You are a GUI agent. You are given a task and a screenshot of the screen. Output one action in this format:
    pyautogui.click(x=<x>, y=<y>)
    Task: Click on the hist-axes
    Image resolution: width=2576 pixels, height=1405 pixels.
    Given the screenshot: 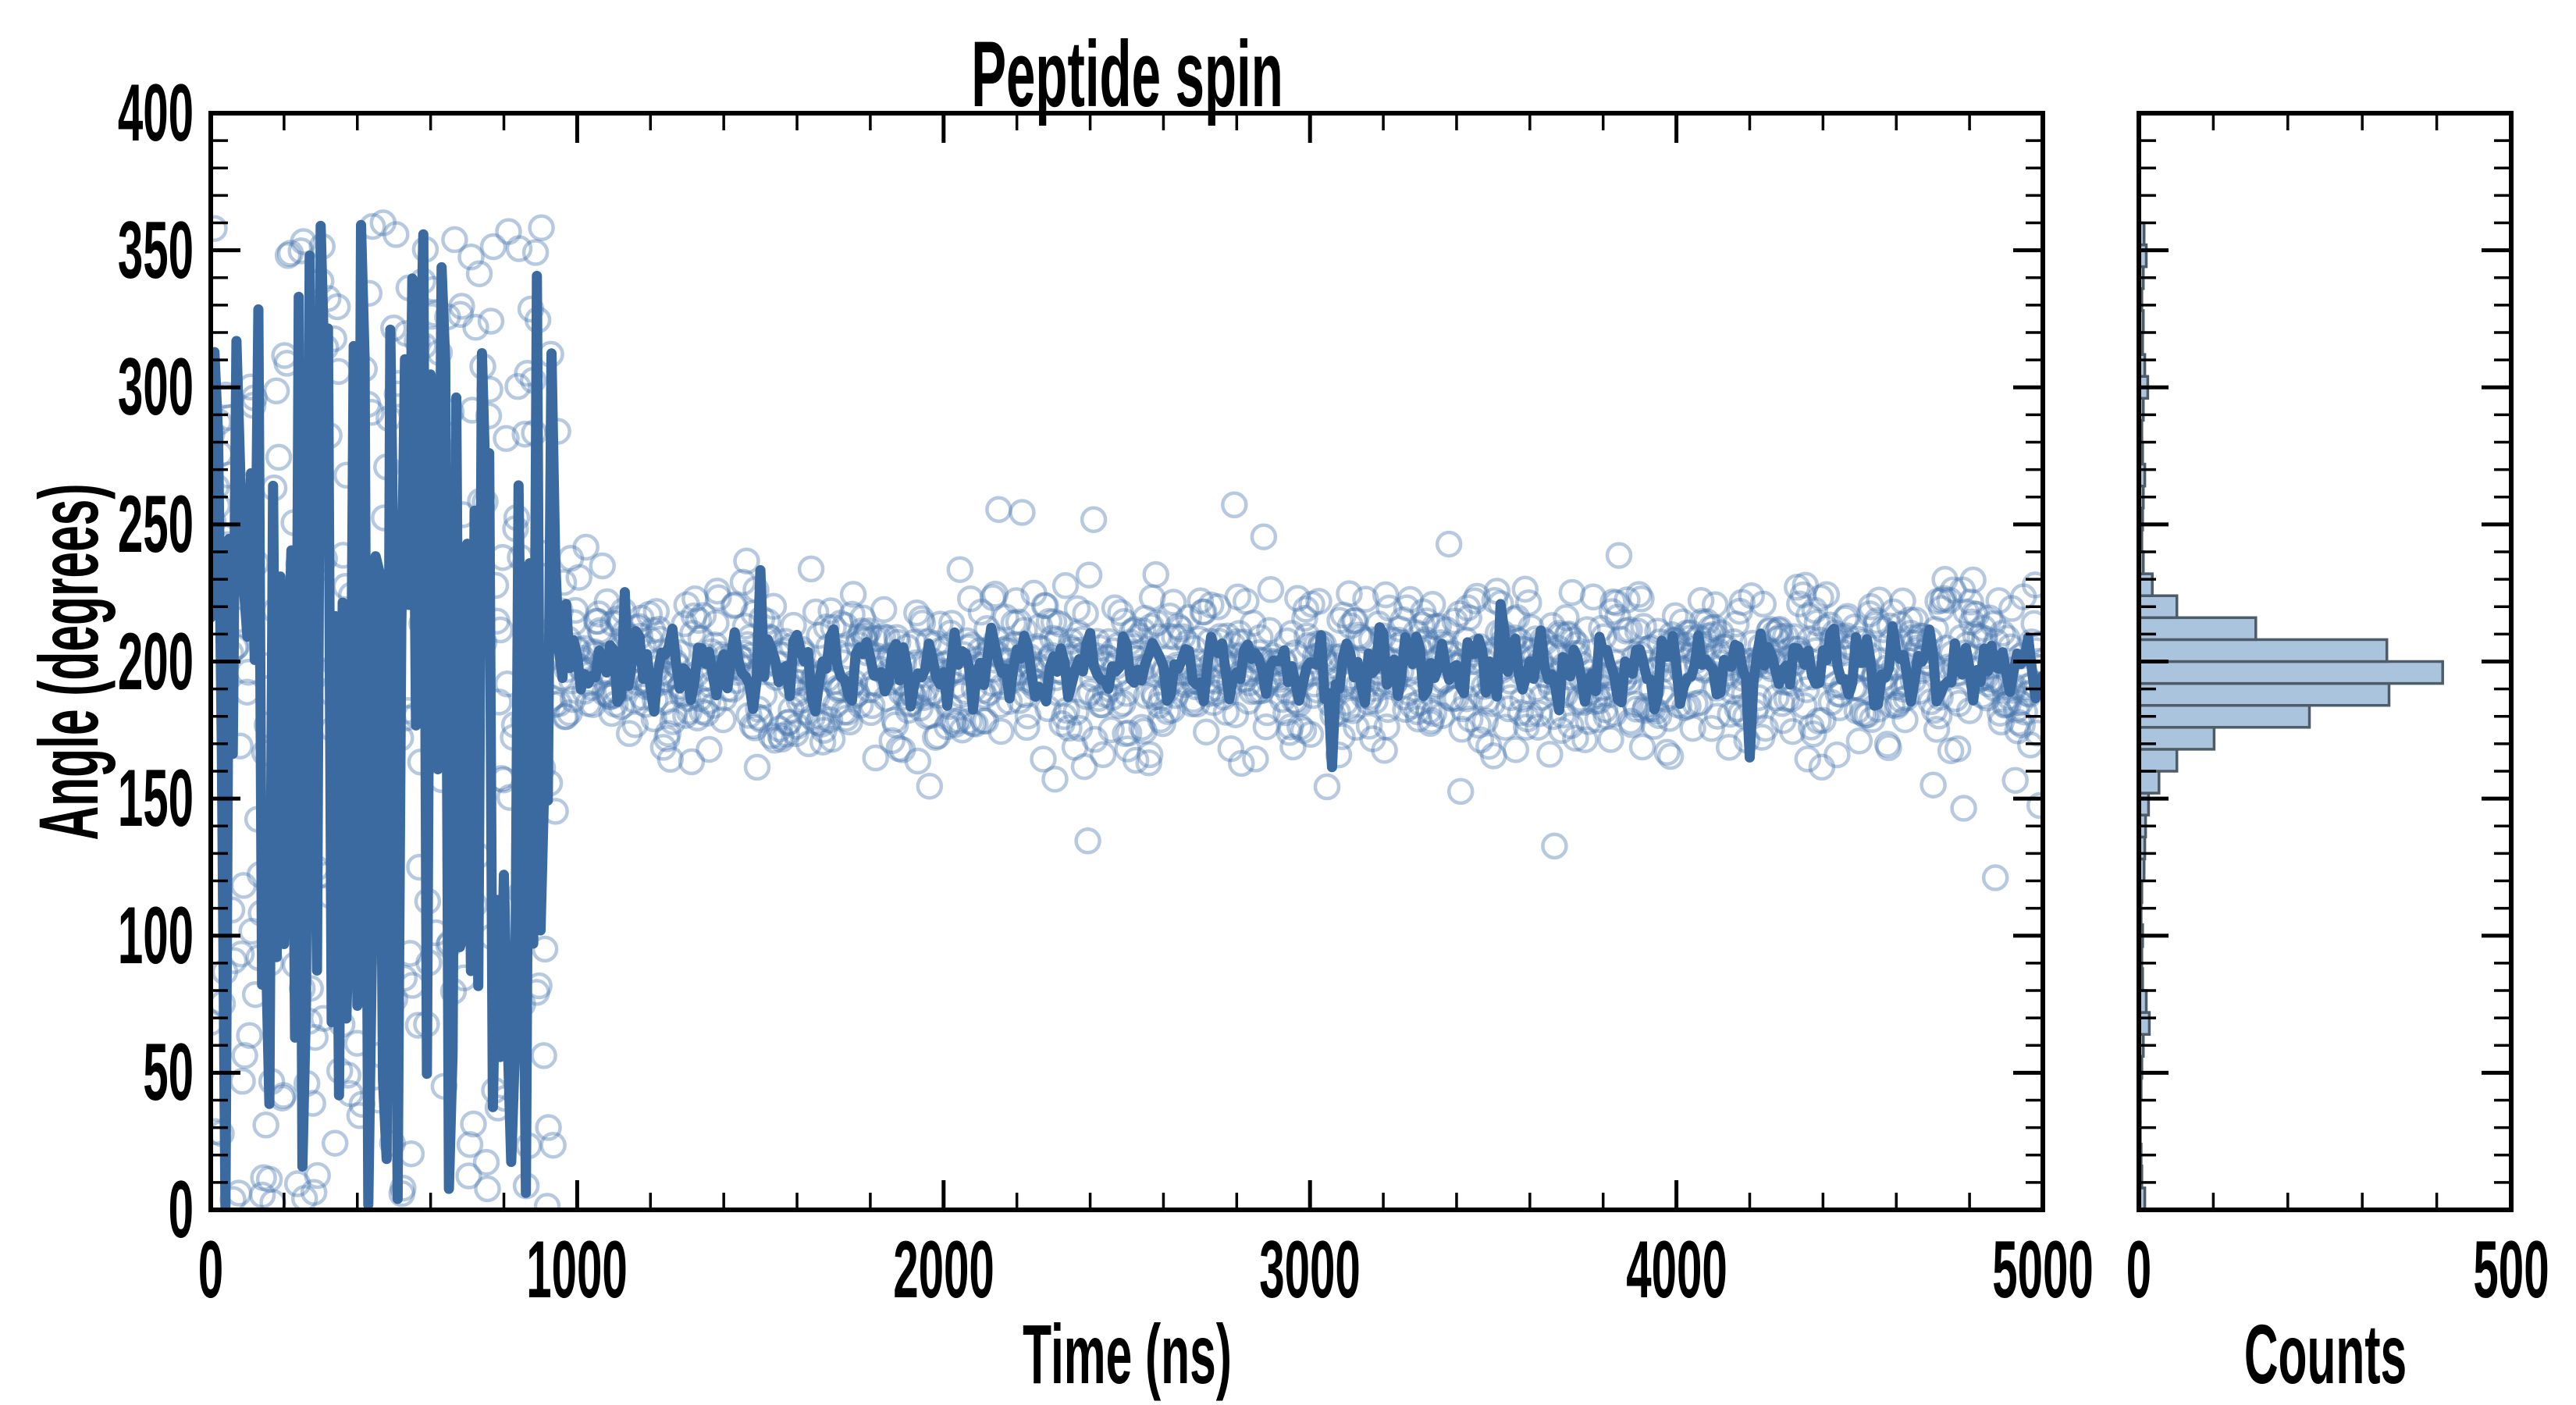 What is the action you would take?
    pyautogui.click(x=2325, y=661)
    